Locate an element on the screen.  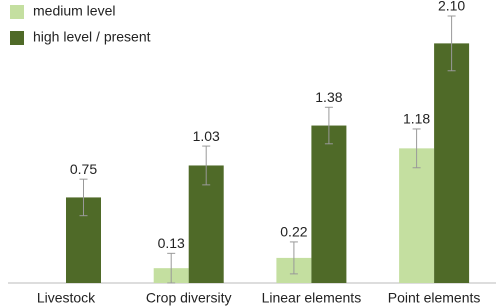
value-label: 2.10 is located at coordinates (451, 7).